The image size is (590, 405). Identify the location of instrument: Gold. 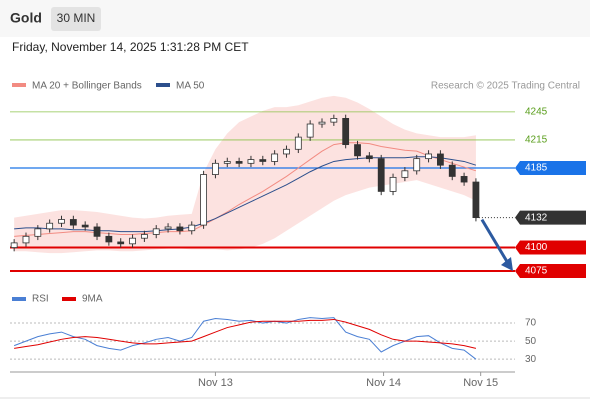
(26, 18).